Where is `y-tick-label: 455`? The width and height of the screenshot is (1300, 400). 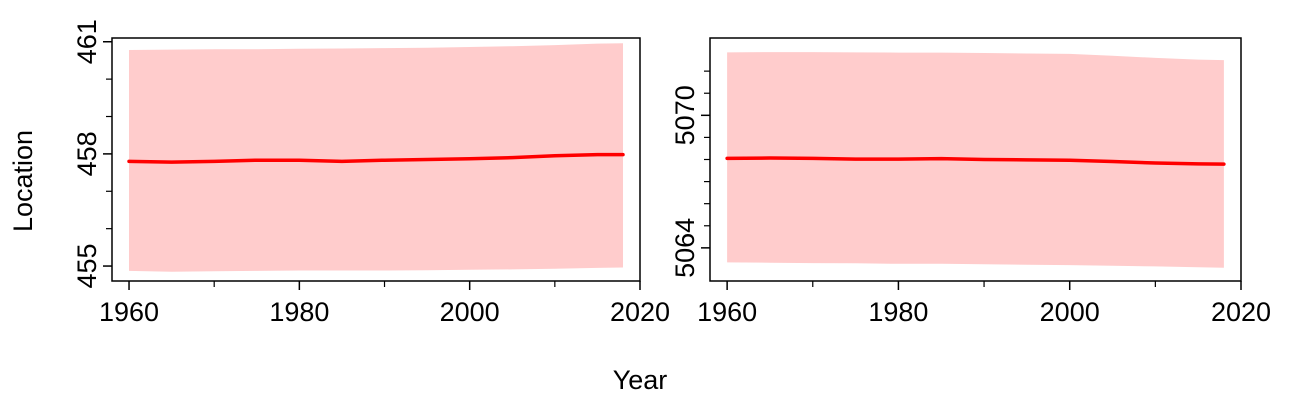 y-tick-label: 455 is located at coordinates (87, 265).